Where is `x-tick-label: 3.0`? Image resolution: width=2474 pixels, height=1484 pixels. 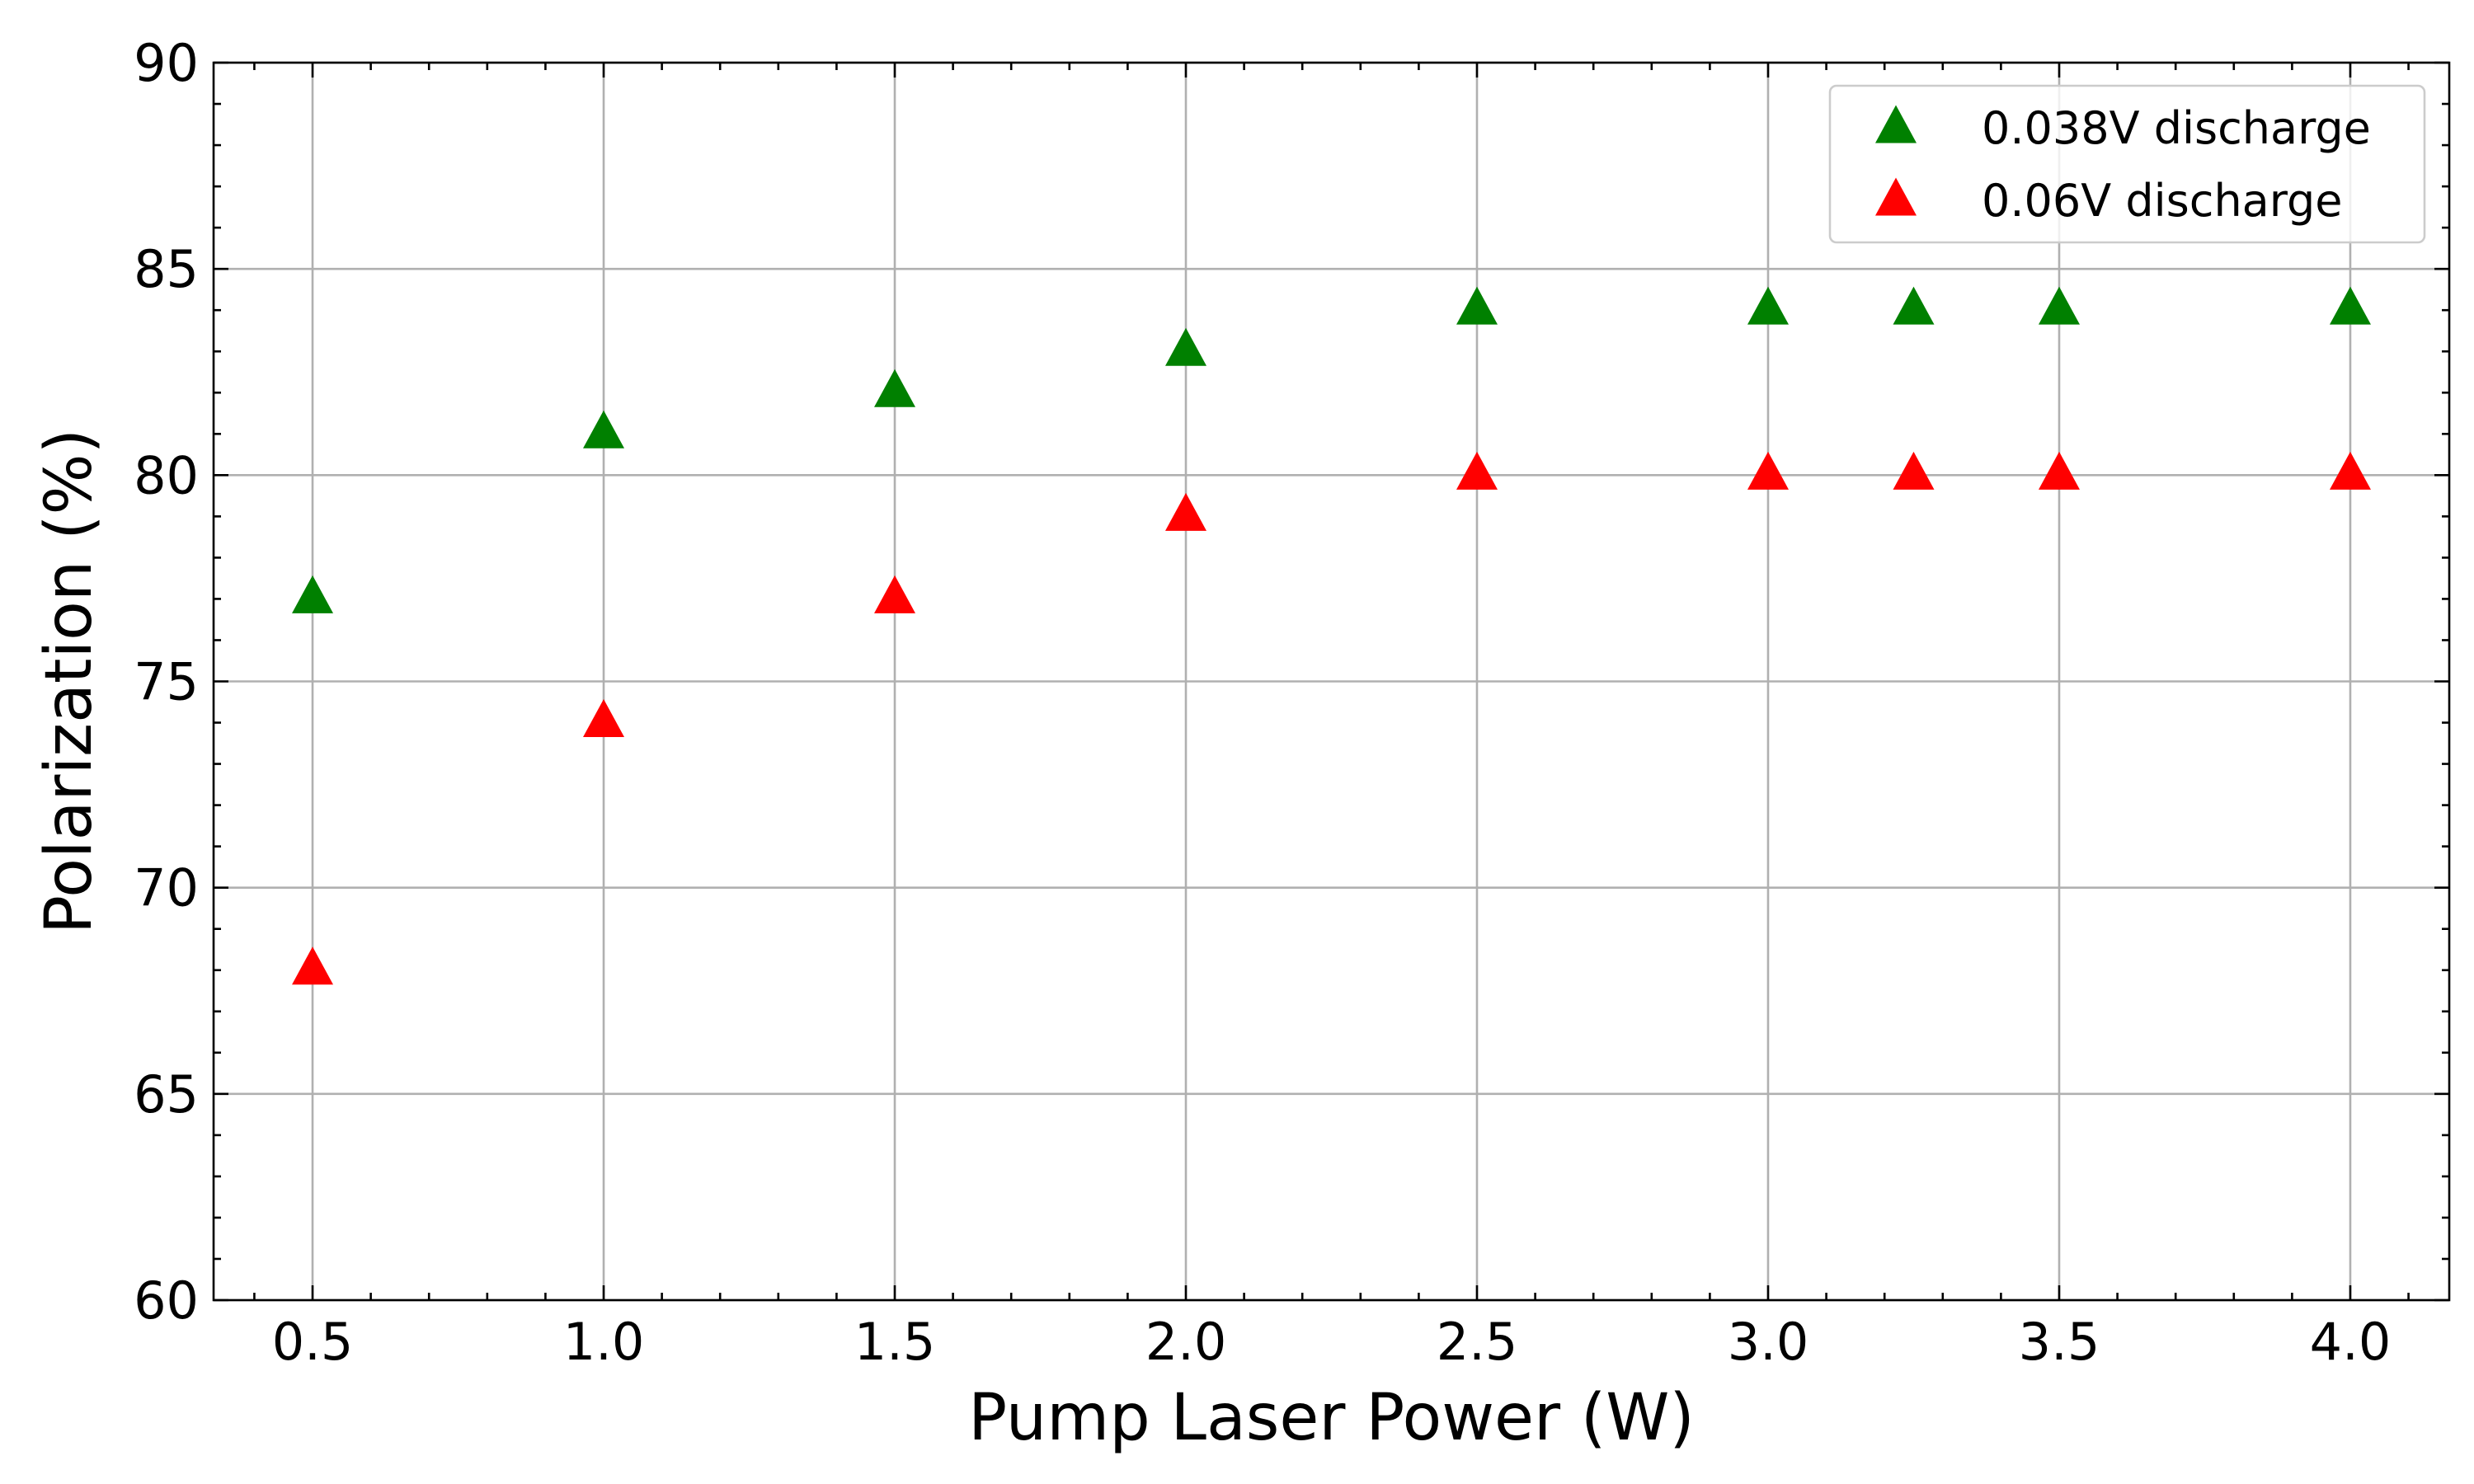 x-tick-label: 3.0 is located at coordinates (1768, 1342).